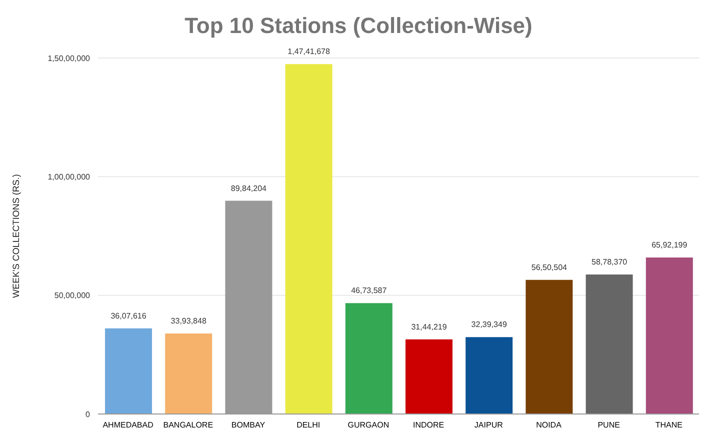 The width and height of the screenshot is (717, 442). I want to click on data-label: 65,92,199, so click(670, 245).